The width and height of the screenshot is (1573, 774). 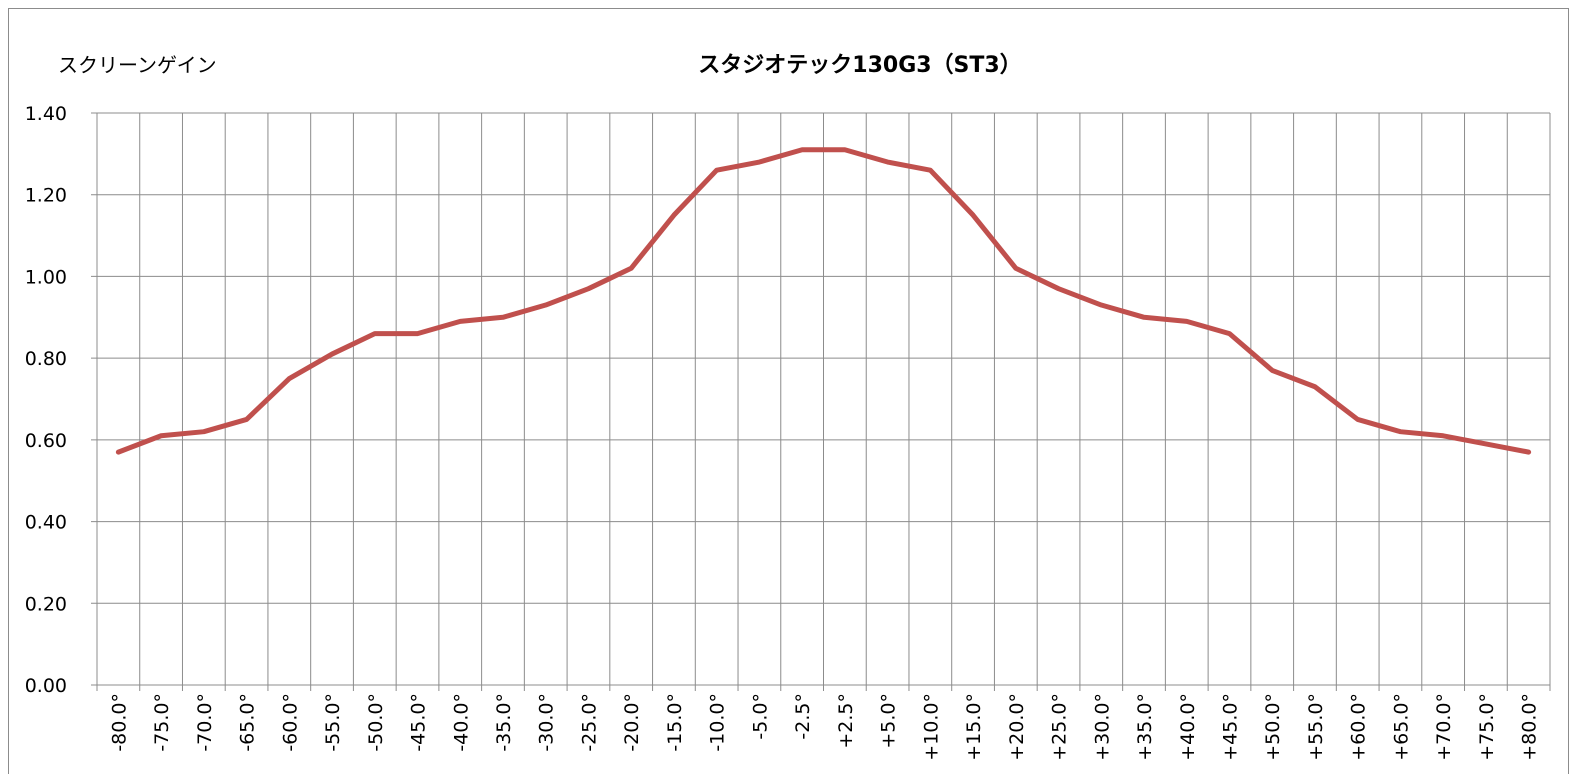 What do you see at coordinates (846, 721) in the screenshot?
I see `x-tick-label: +2.5°` at bounding box center [846, 721].